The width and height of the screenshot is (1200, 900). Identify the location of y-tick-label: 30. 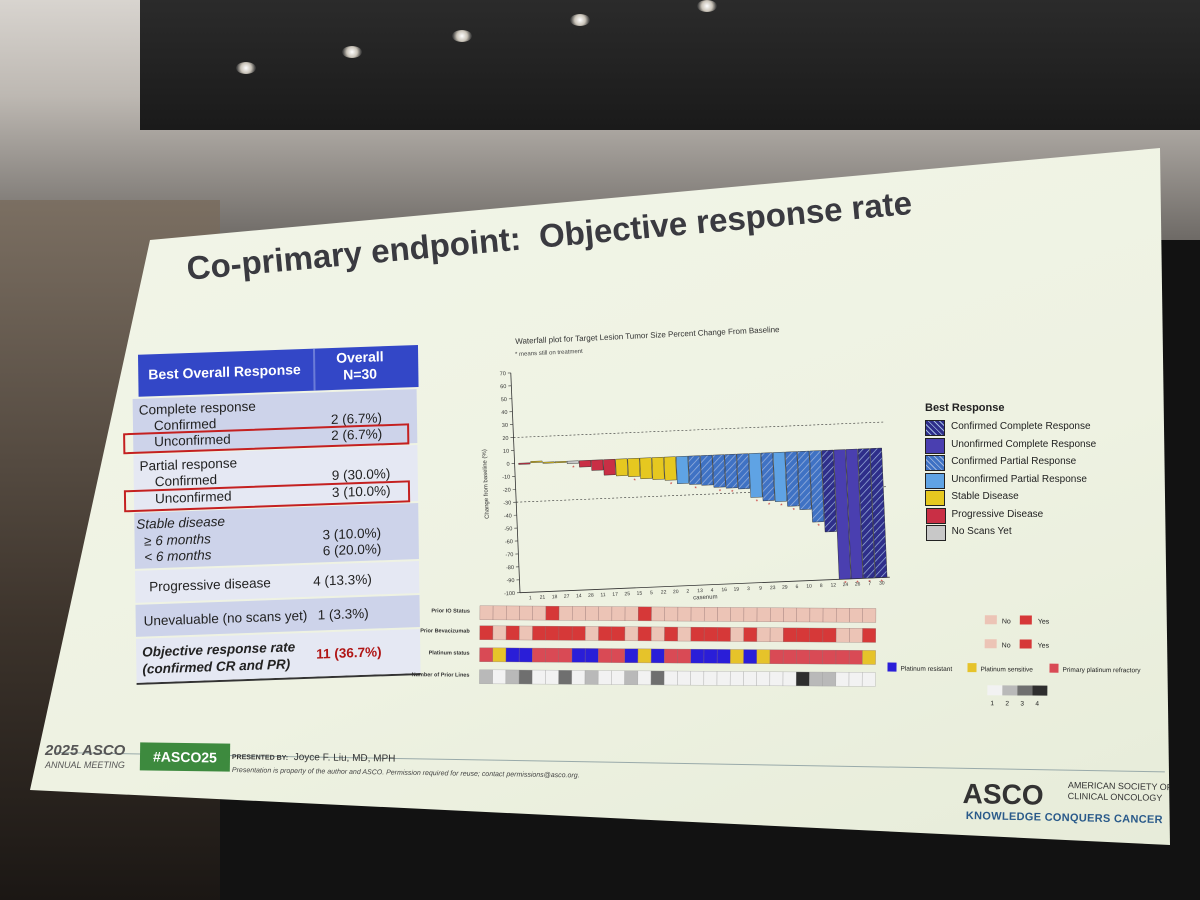
(505, 426).